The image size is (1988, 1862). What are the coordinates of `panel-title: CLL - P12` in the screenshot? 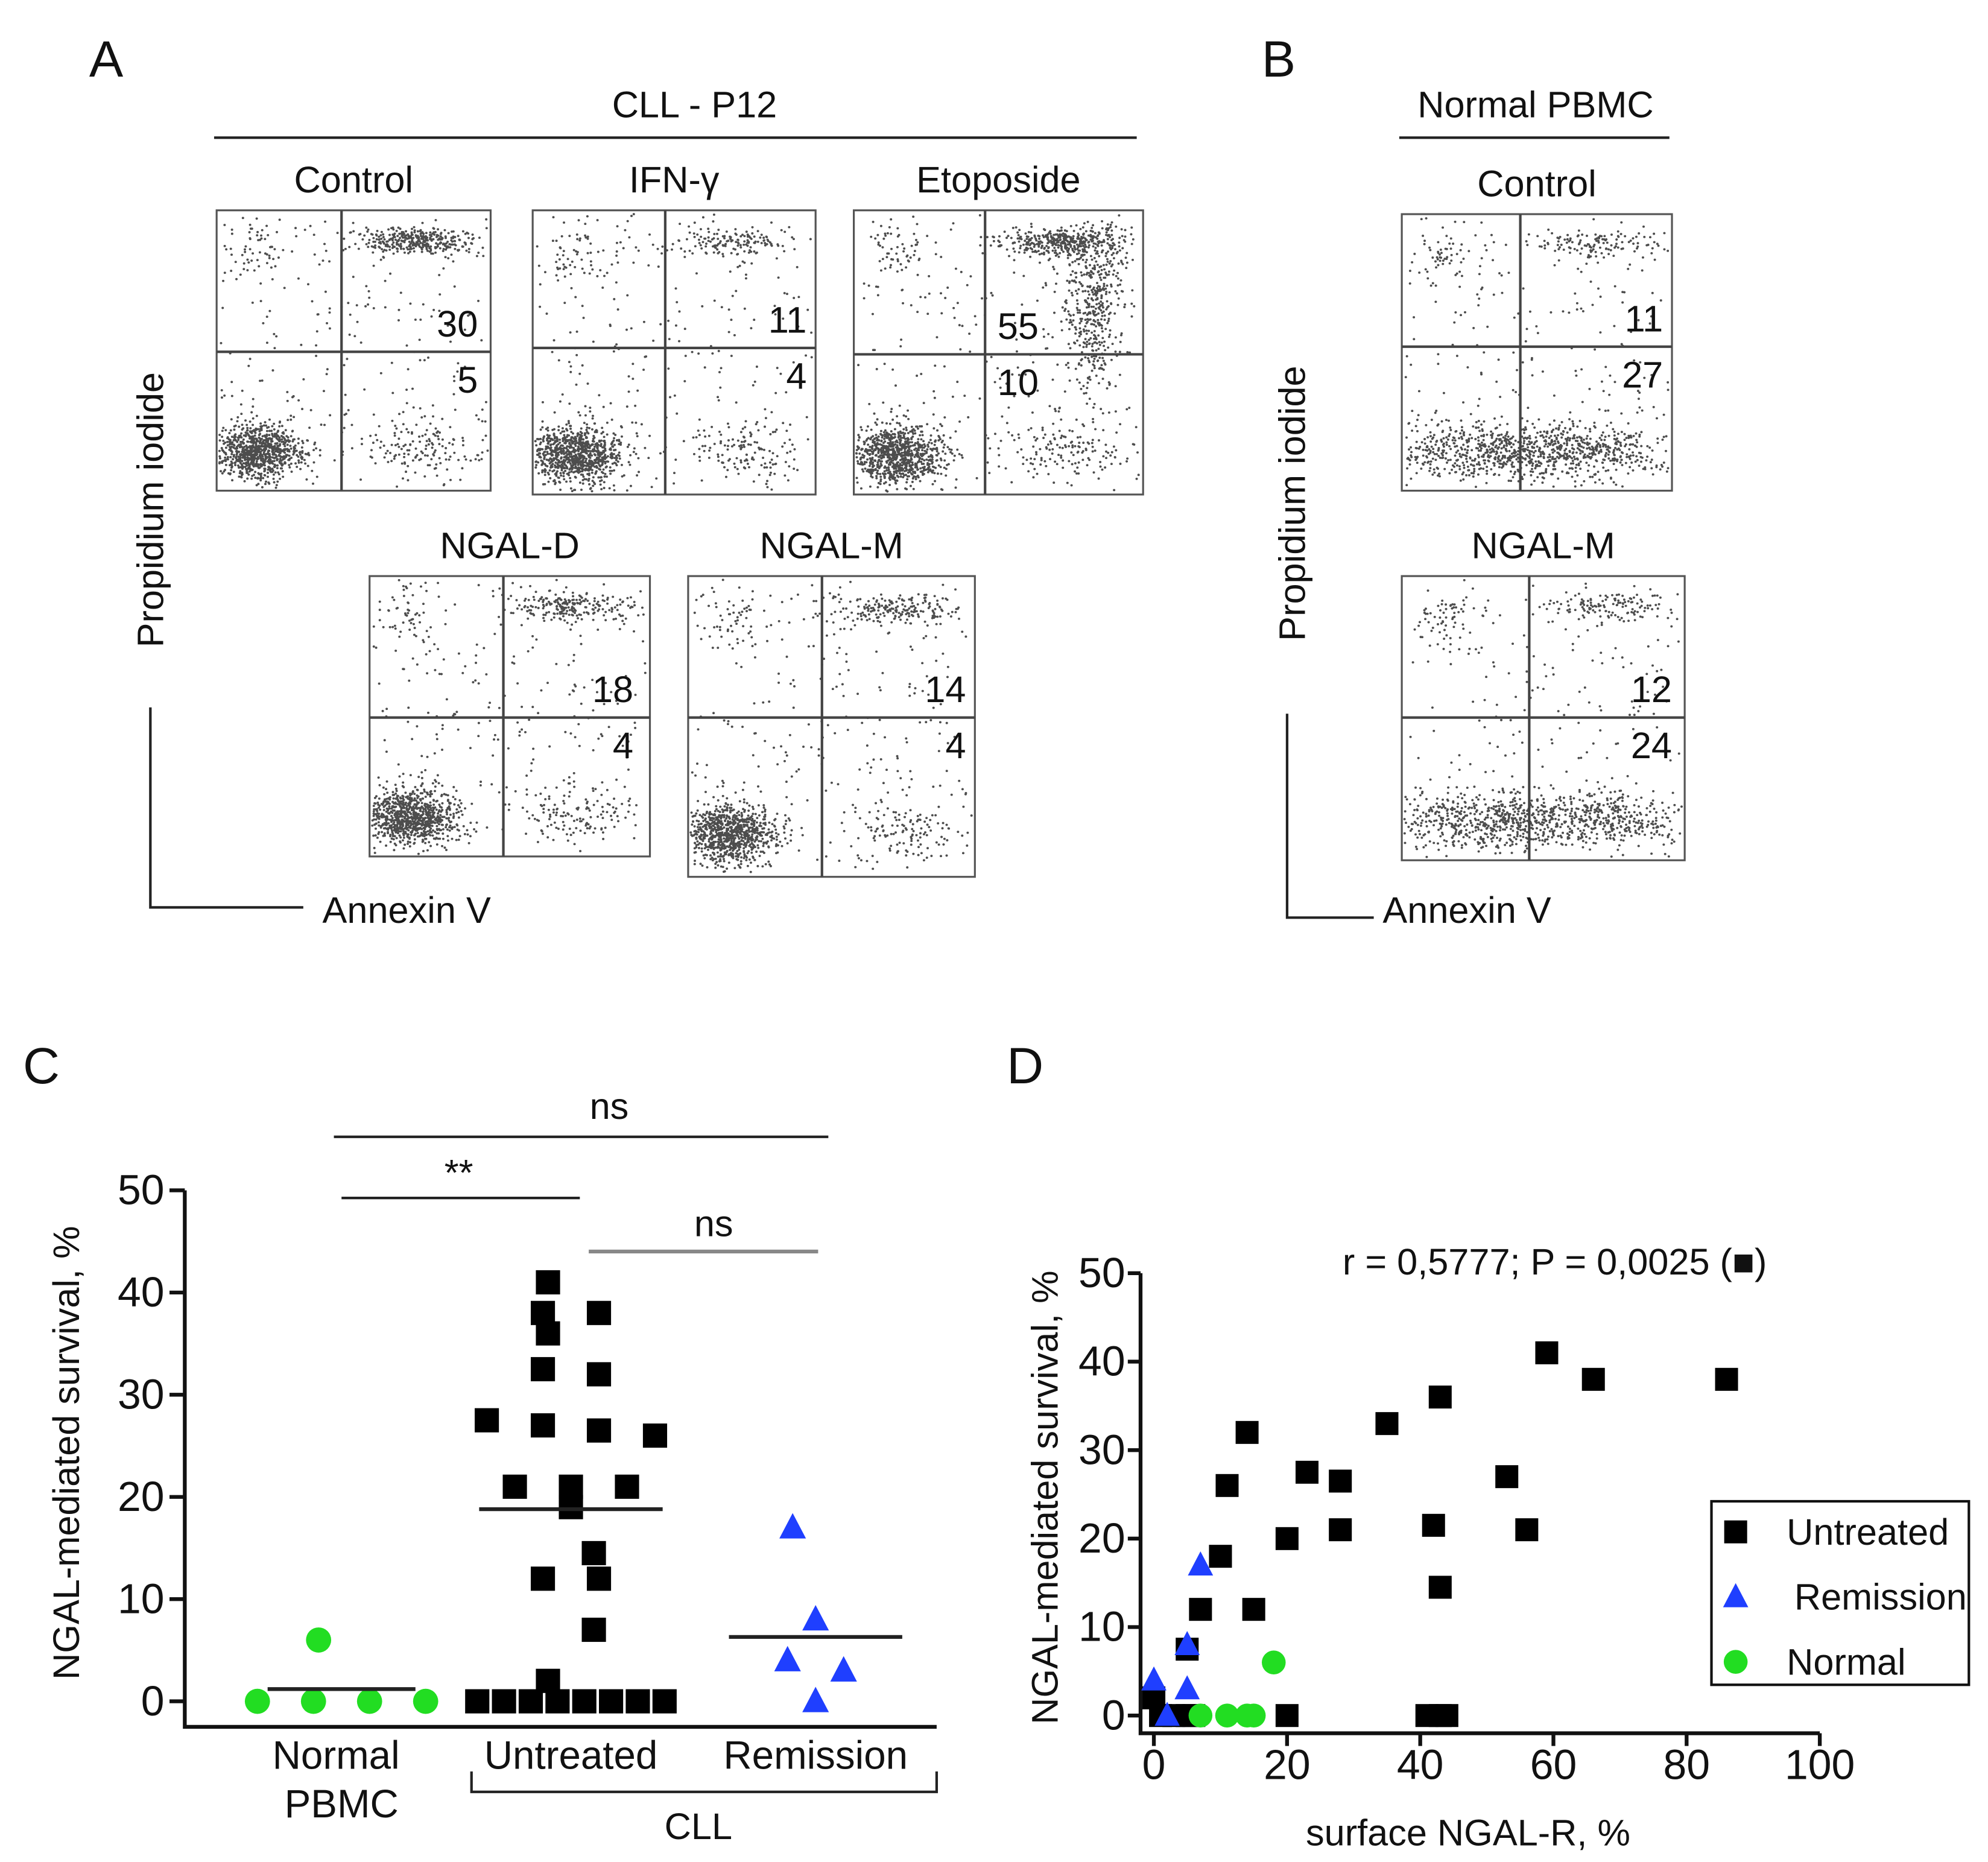 It's located at (694, 104).